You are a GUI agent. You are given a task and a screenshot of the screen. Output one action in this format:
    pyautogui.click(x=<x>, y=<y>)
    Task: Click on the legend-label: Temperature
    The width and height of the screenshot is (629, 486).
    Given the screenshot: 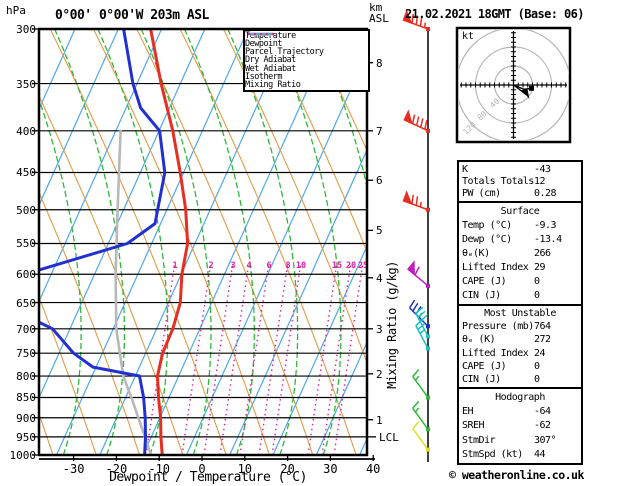 What is the action you would take?
    pyautogui.click(x=270, y=36)
    